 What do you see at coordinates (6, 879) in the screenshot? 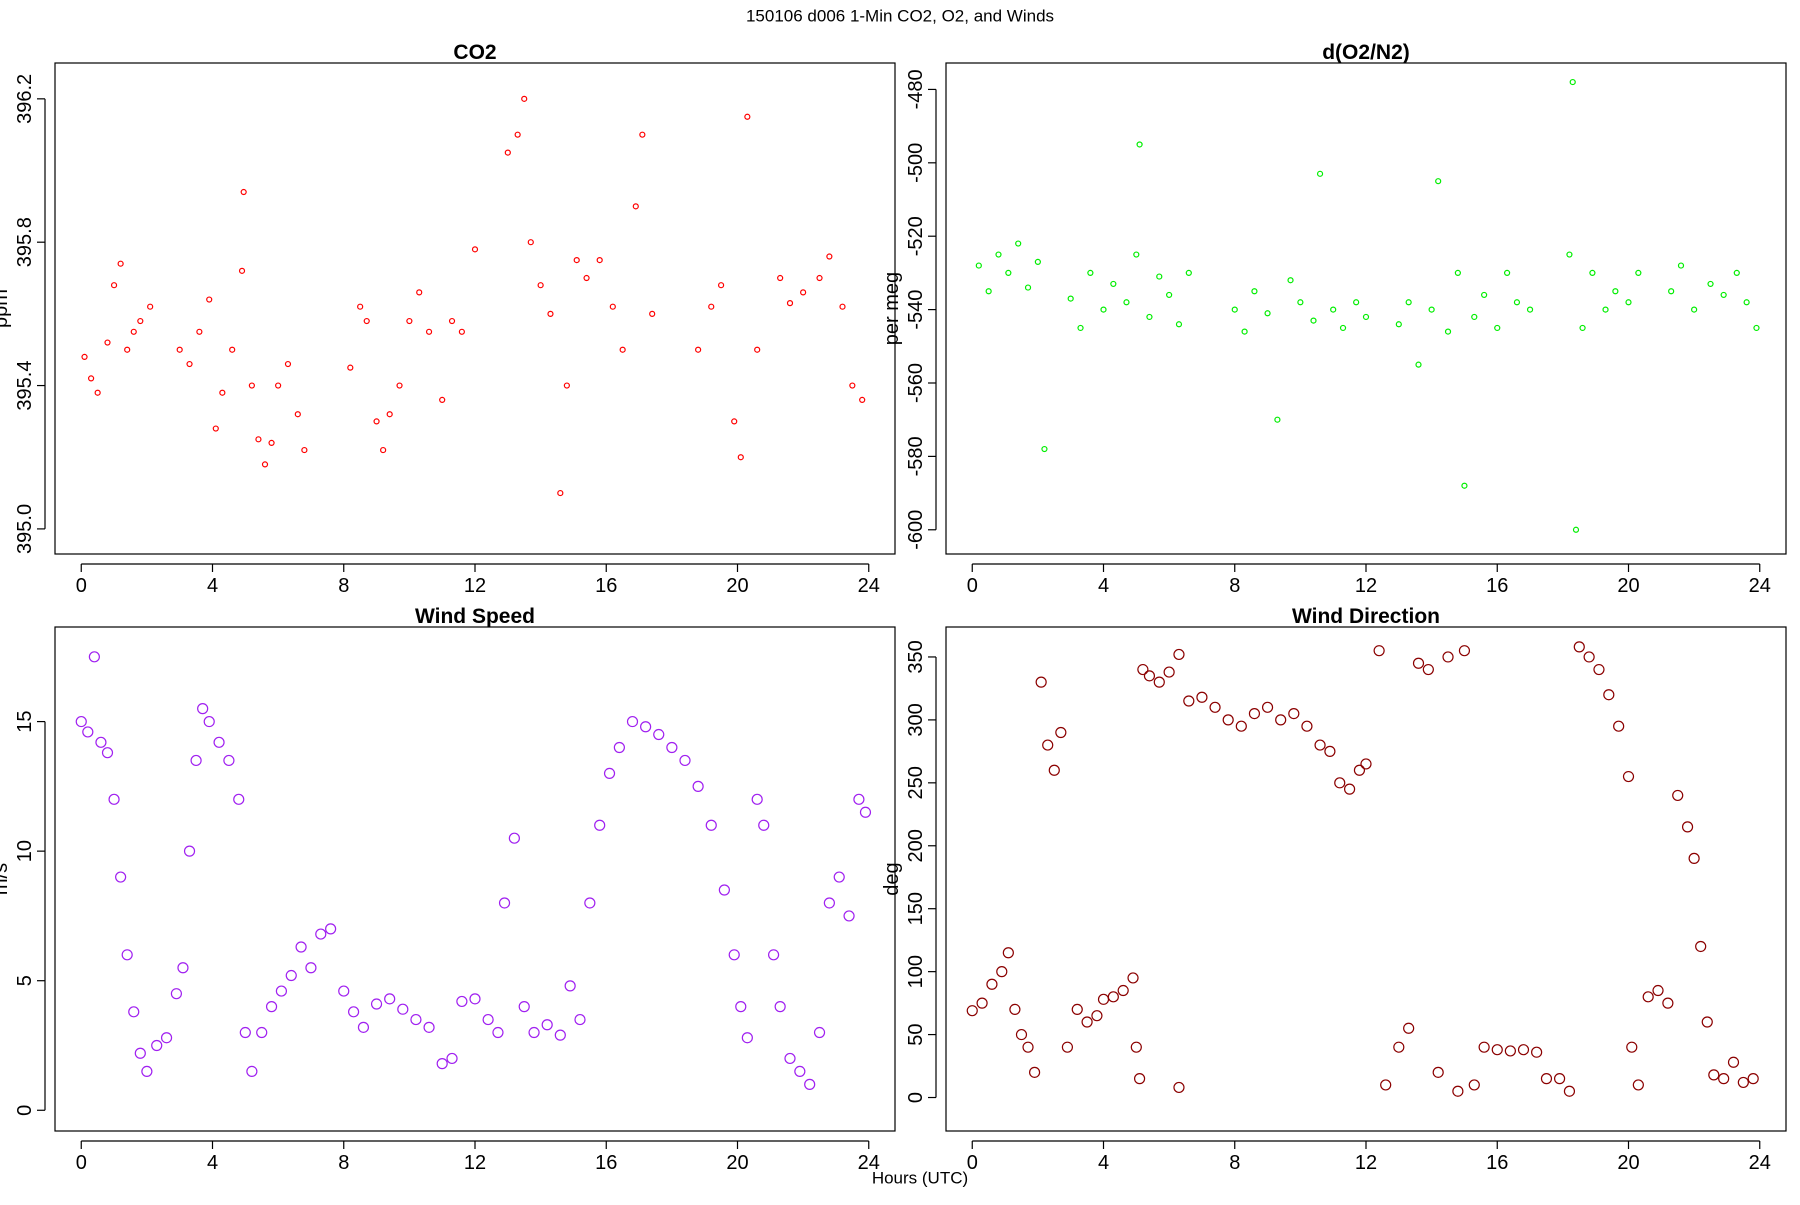
I see `y-axis-label: m/s` at bounding box center [6, 879].